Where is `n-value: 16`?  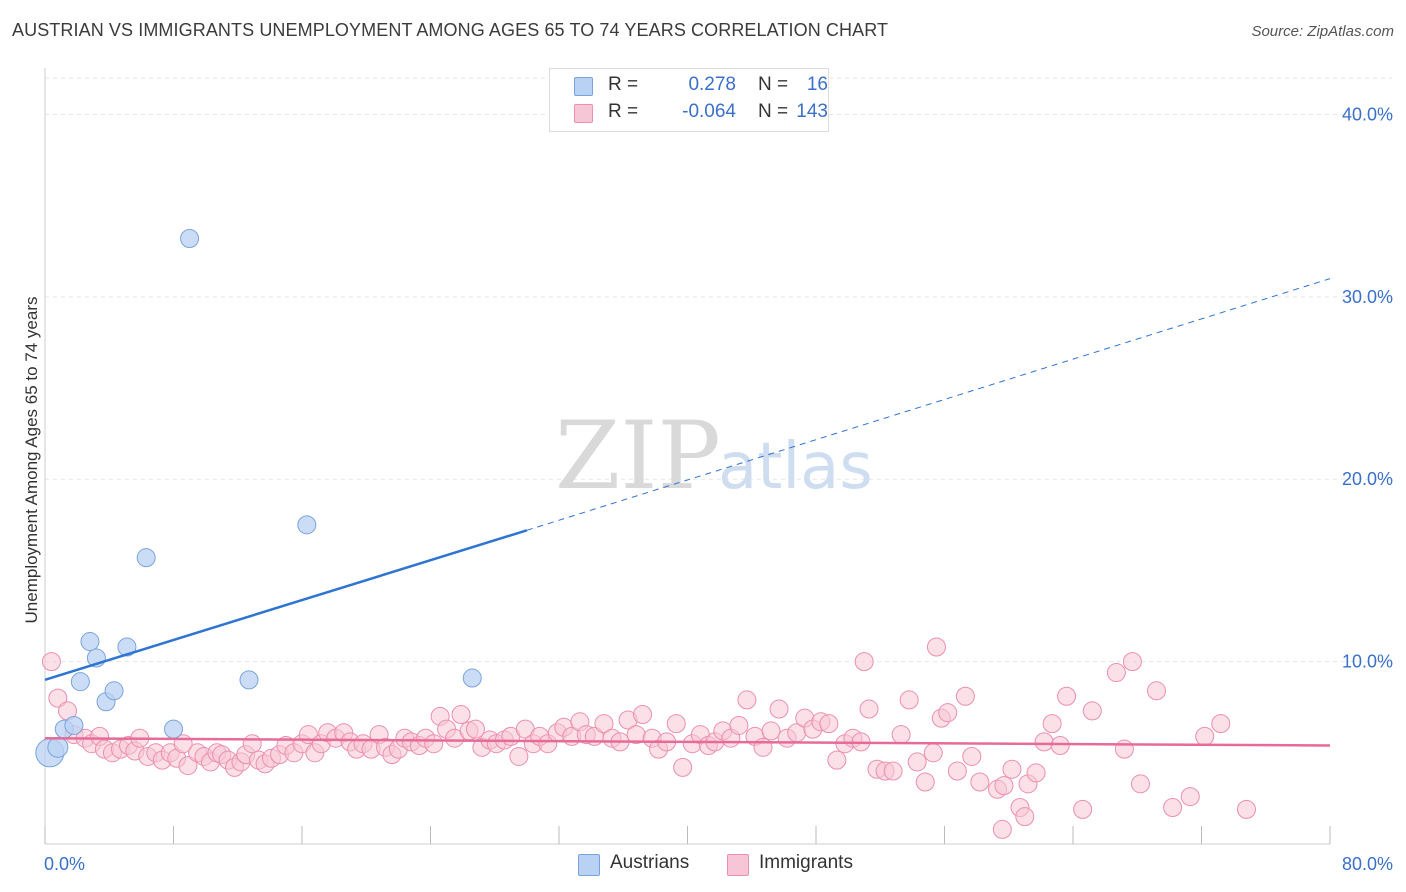
n-value: 16 is located at coordinates (817, 84).